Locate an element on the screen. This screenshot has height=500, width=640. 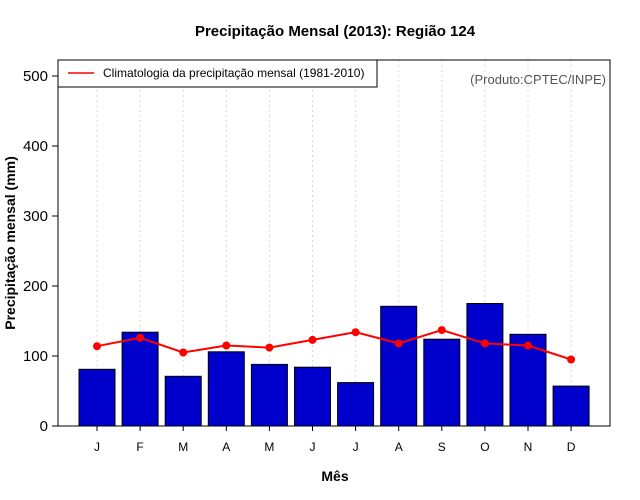
climatology-series is located at coordinates (334, 345).